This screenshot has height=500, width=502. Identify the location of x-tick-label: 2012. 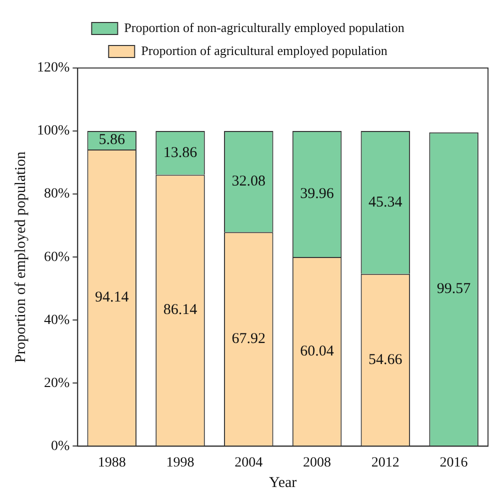
(385, 462).